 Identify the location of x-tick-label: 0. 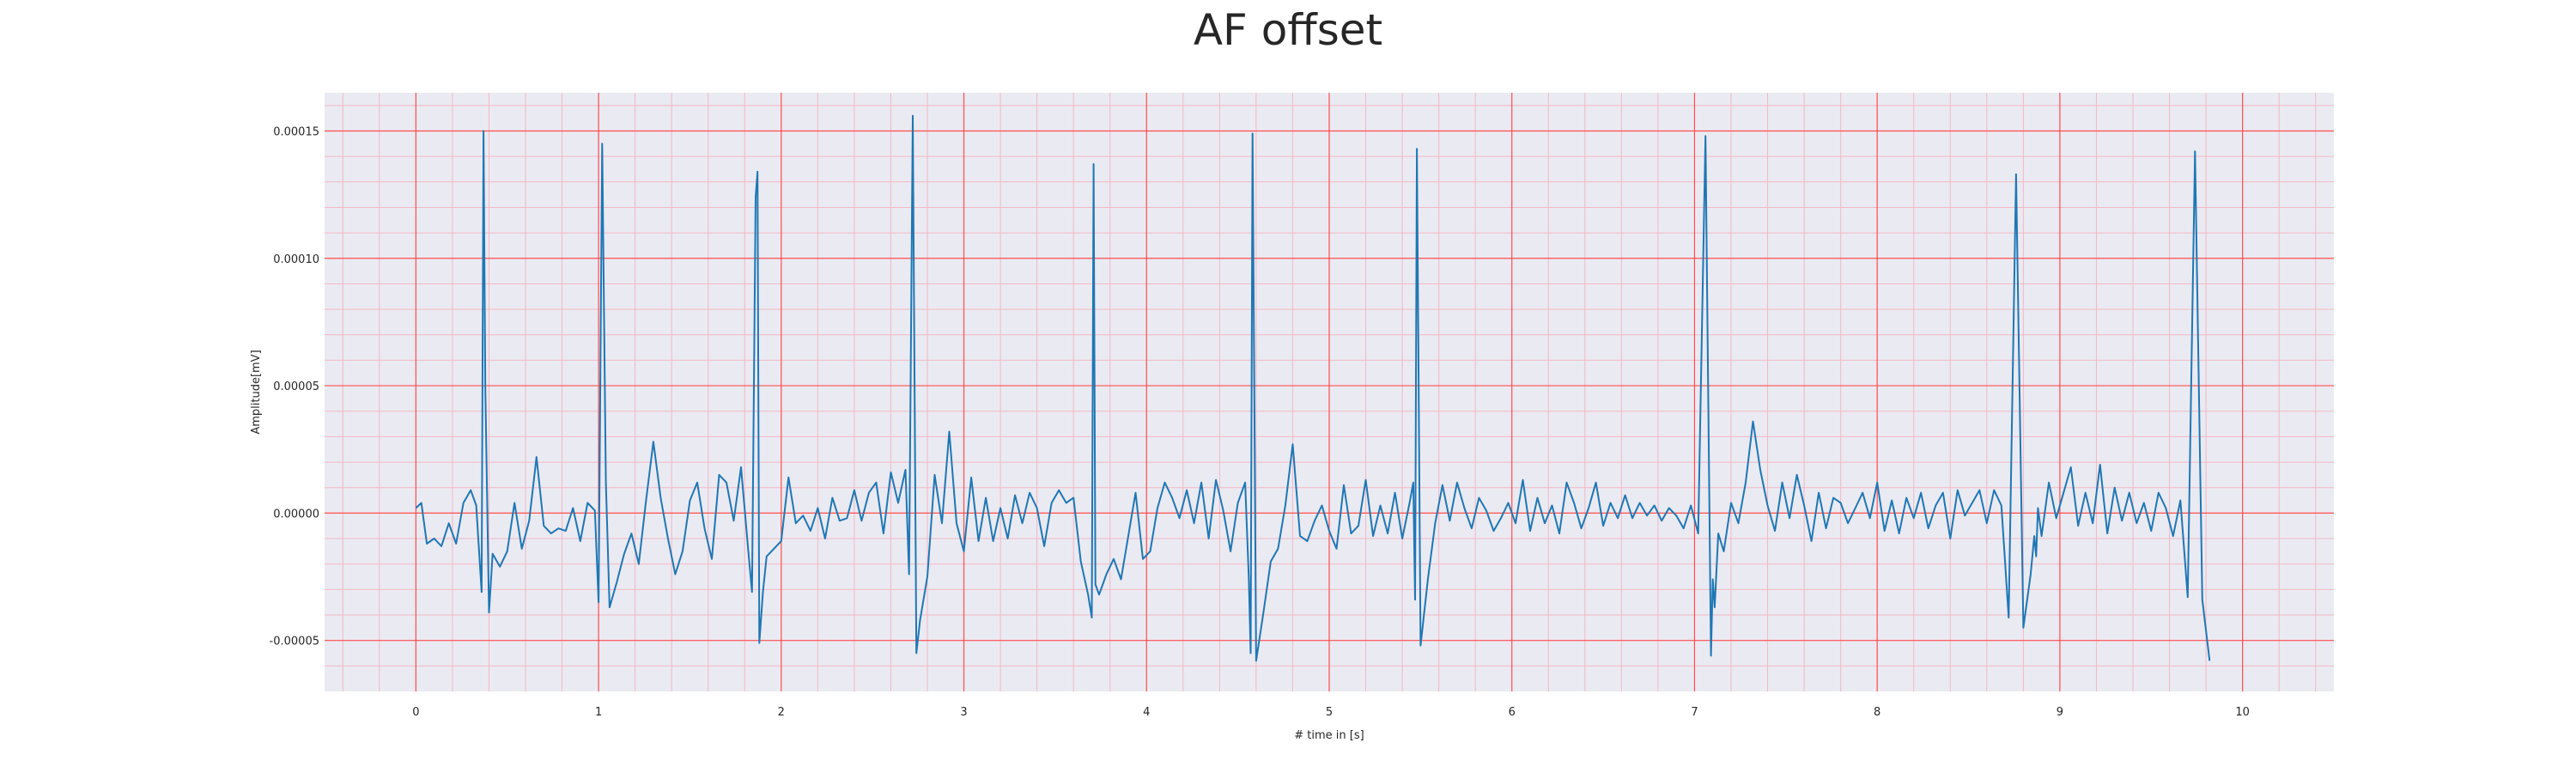
(415, 712).